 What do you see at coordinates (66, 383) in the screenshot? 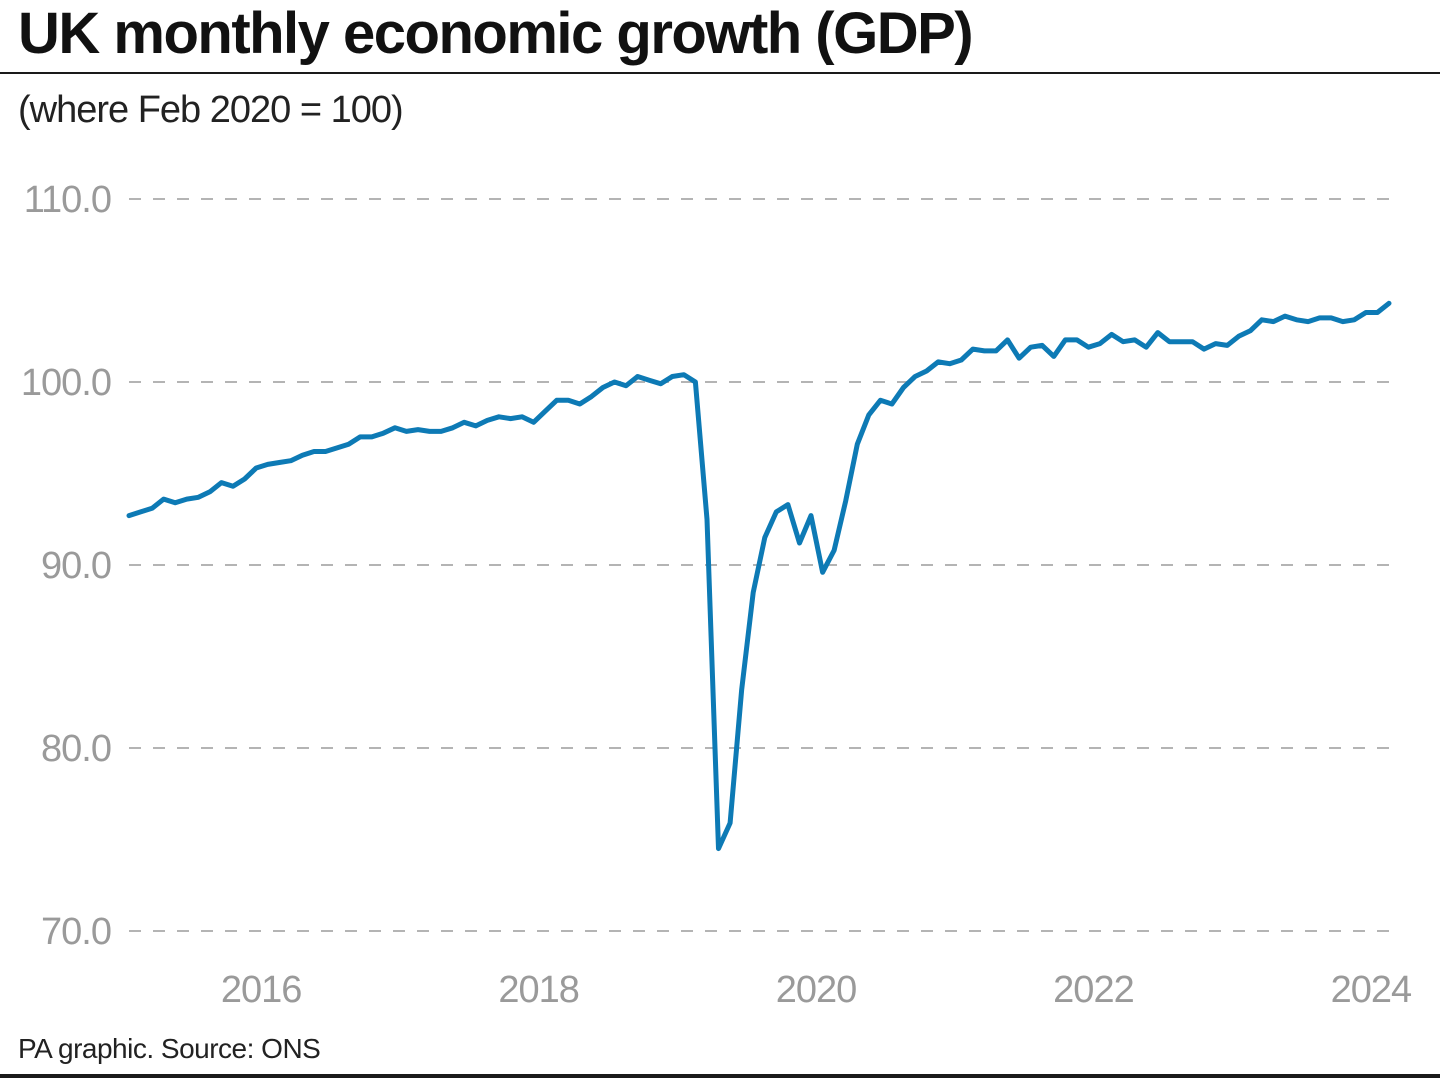
I see `y-tick-label: 100.0` at bounding box center [66, 383].